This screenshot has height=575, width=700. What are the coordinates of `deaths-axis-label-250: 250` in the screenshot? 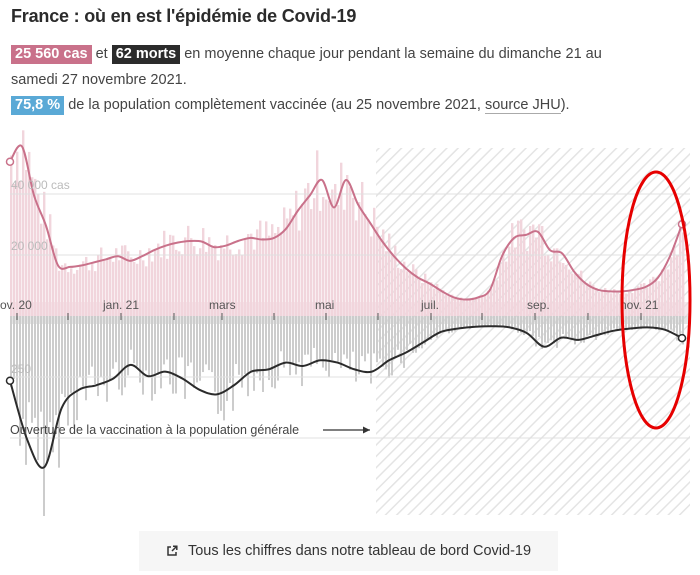 It's located at (21, 369).